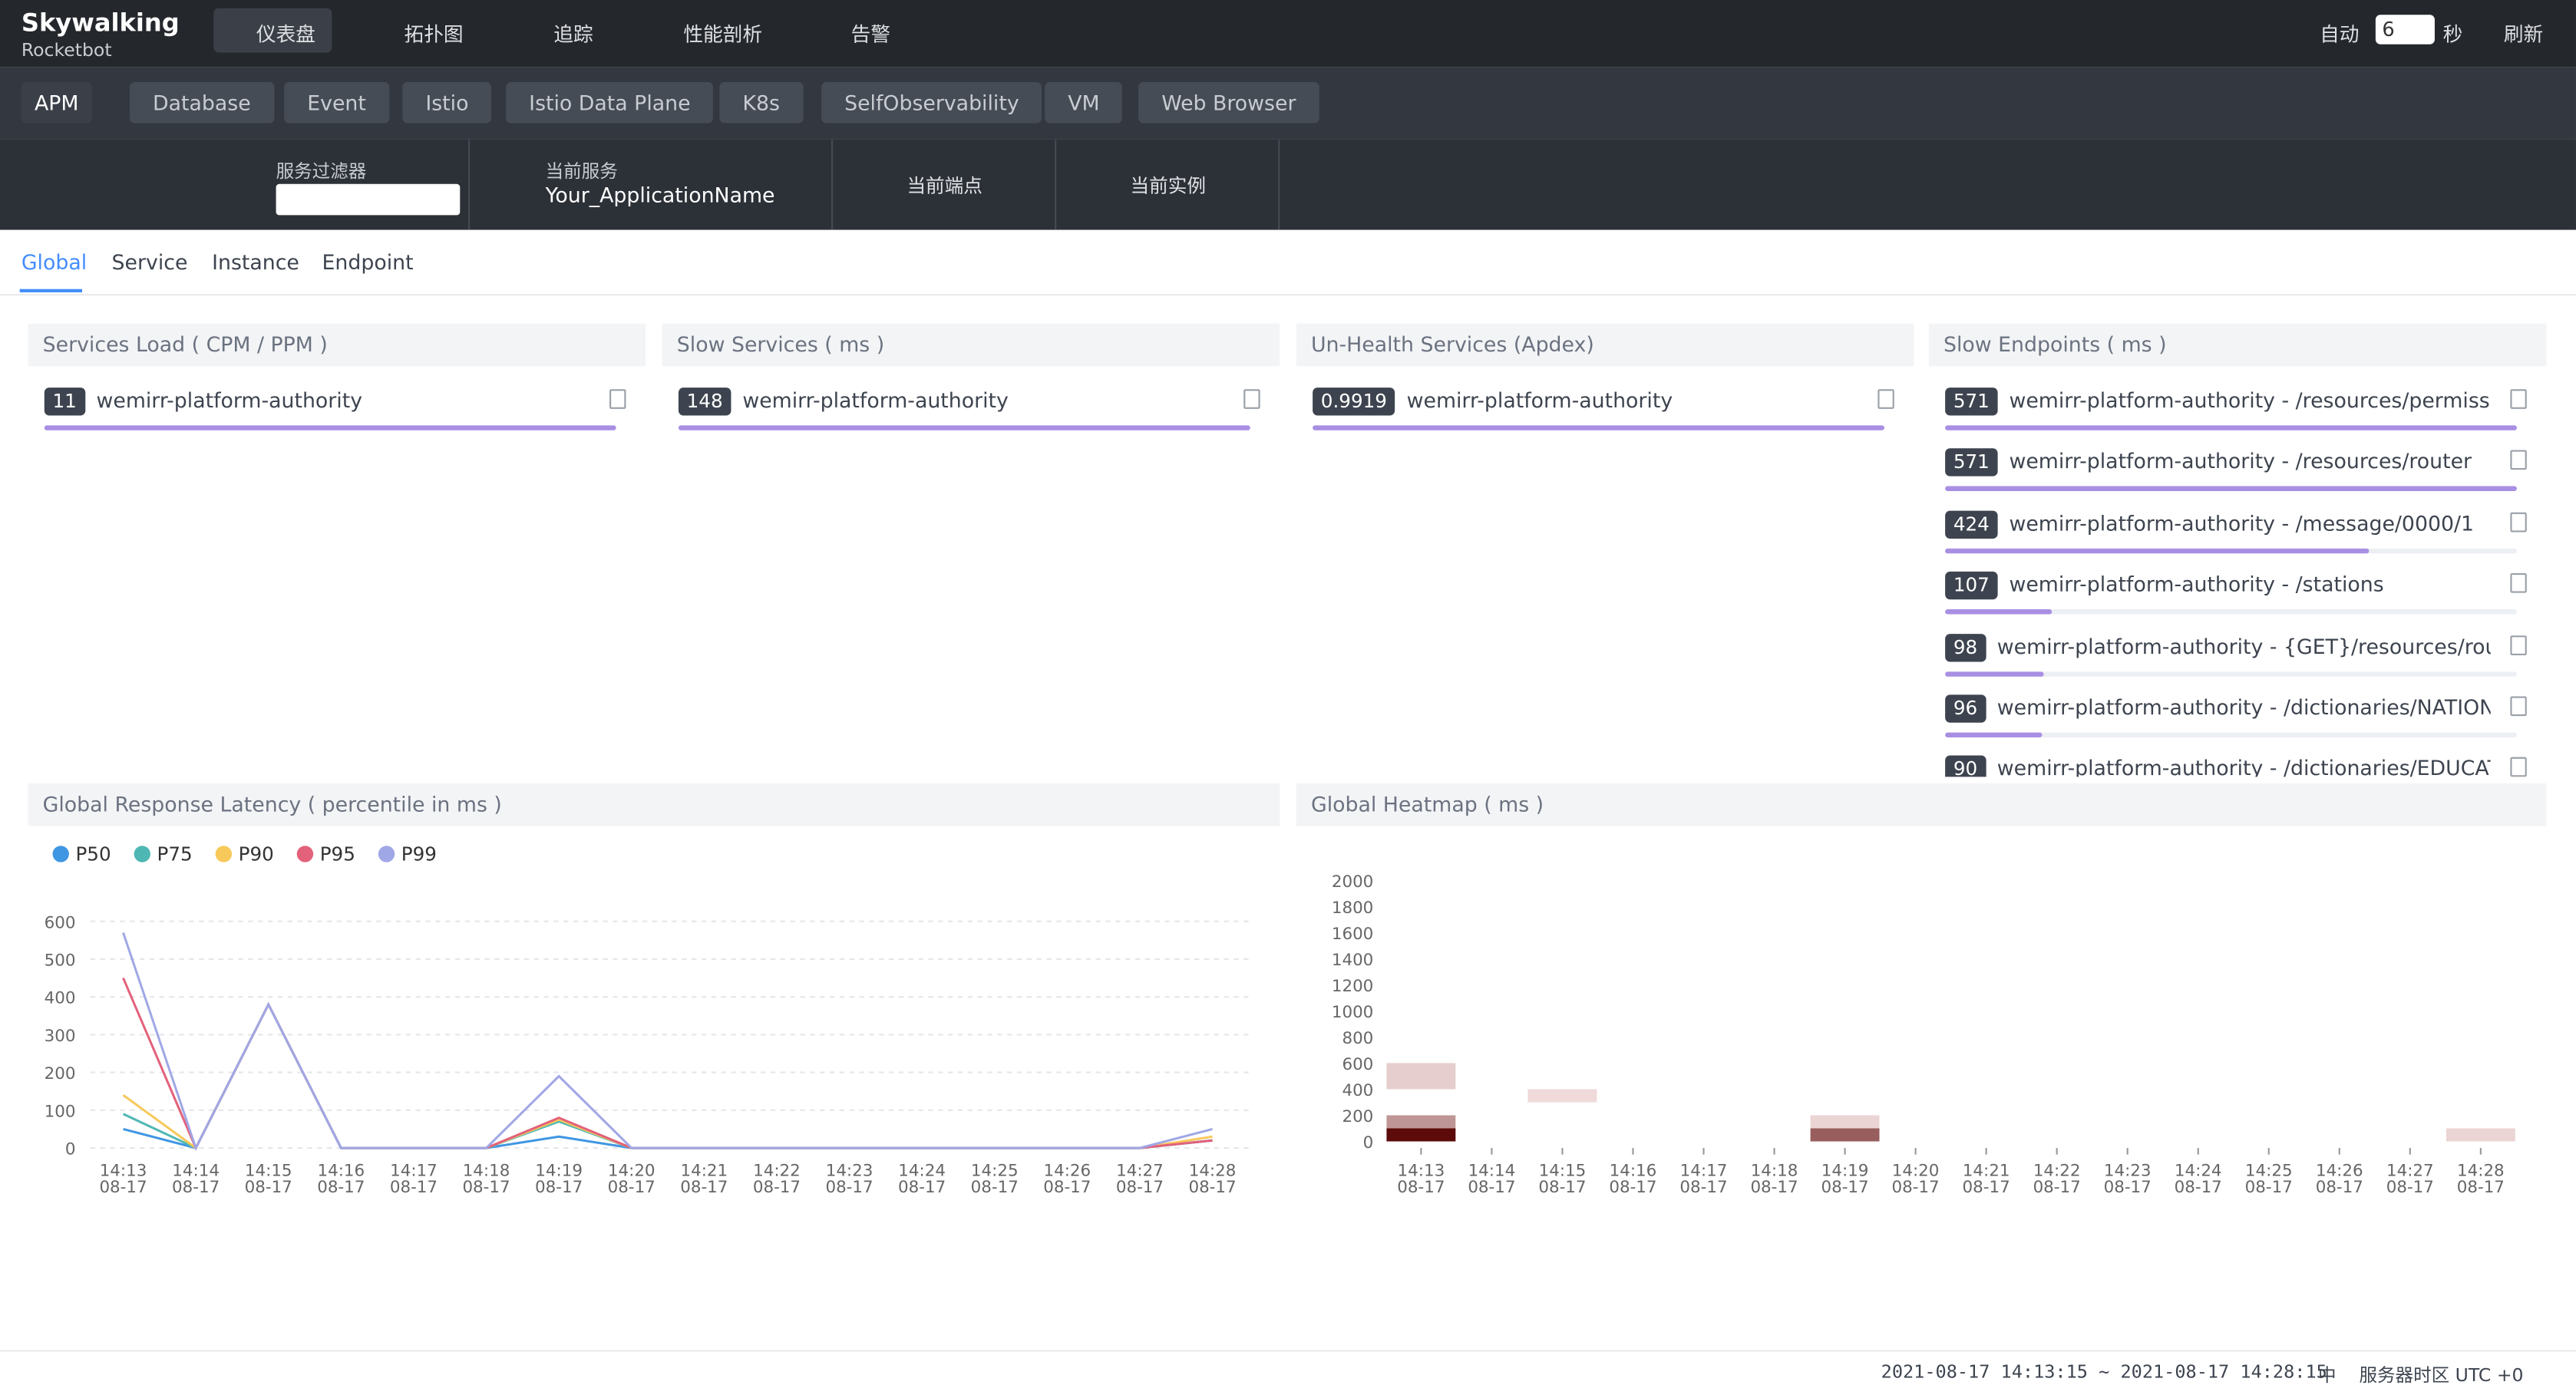  Describe the element at coordinates (54, 262) in the screenshot. I see `sub-tab: Global` at that location.